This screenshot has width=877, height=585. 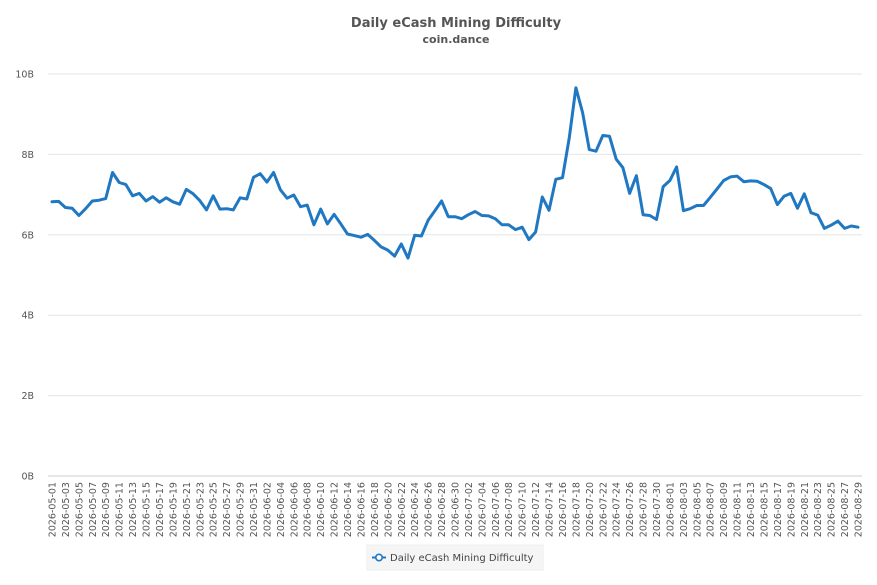 I want to click on x-tick-label: 2026-07-24, so click(x=617, y=509).